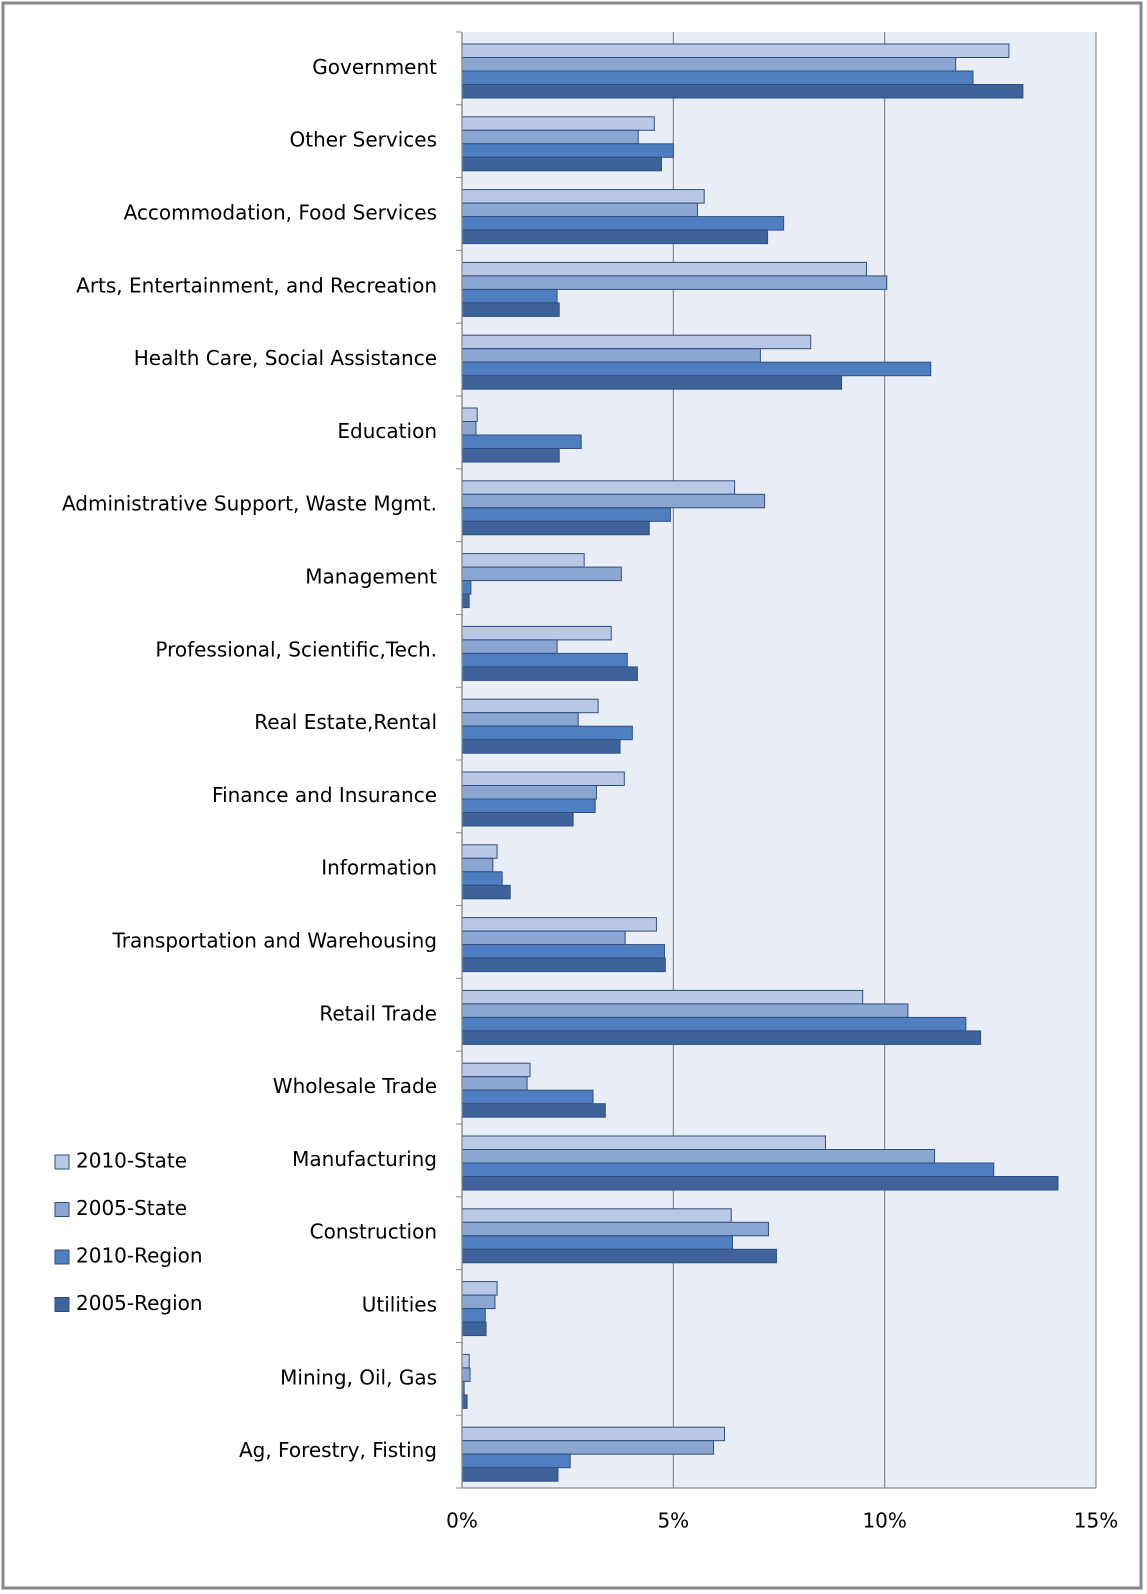 This screenshot has height=1594, width=1147. I want to click on y-tick-label: Education, so click(387, 431).